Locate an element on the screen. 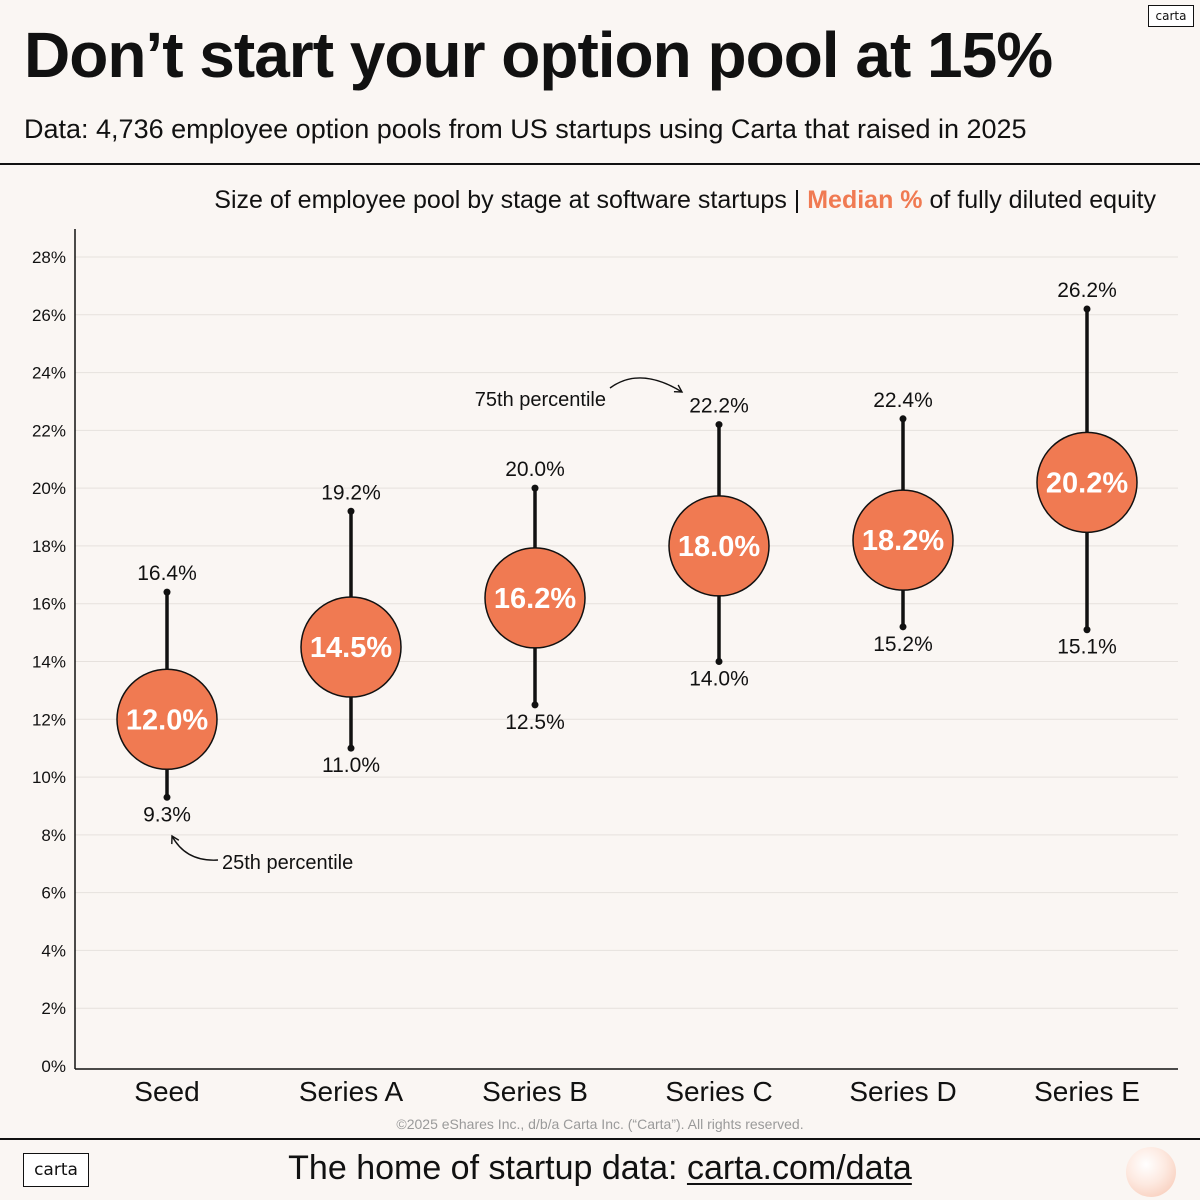 The image size is (1200, 1200). y-tick-label: 16% is located at coordinates (49, 604).